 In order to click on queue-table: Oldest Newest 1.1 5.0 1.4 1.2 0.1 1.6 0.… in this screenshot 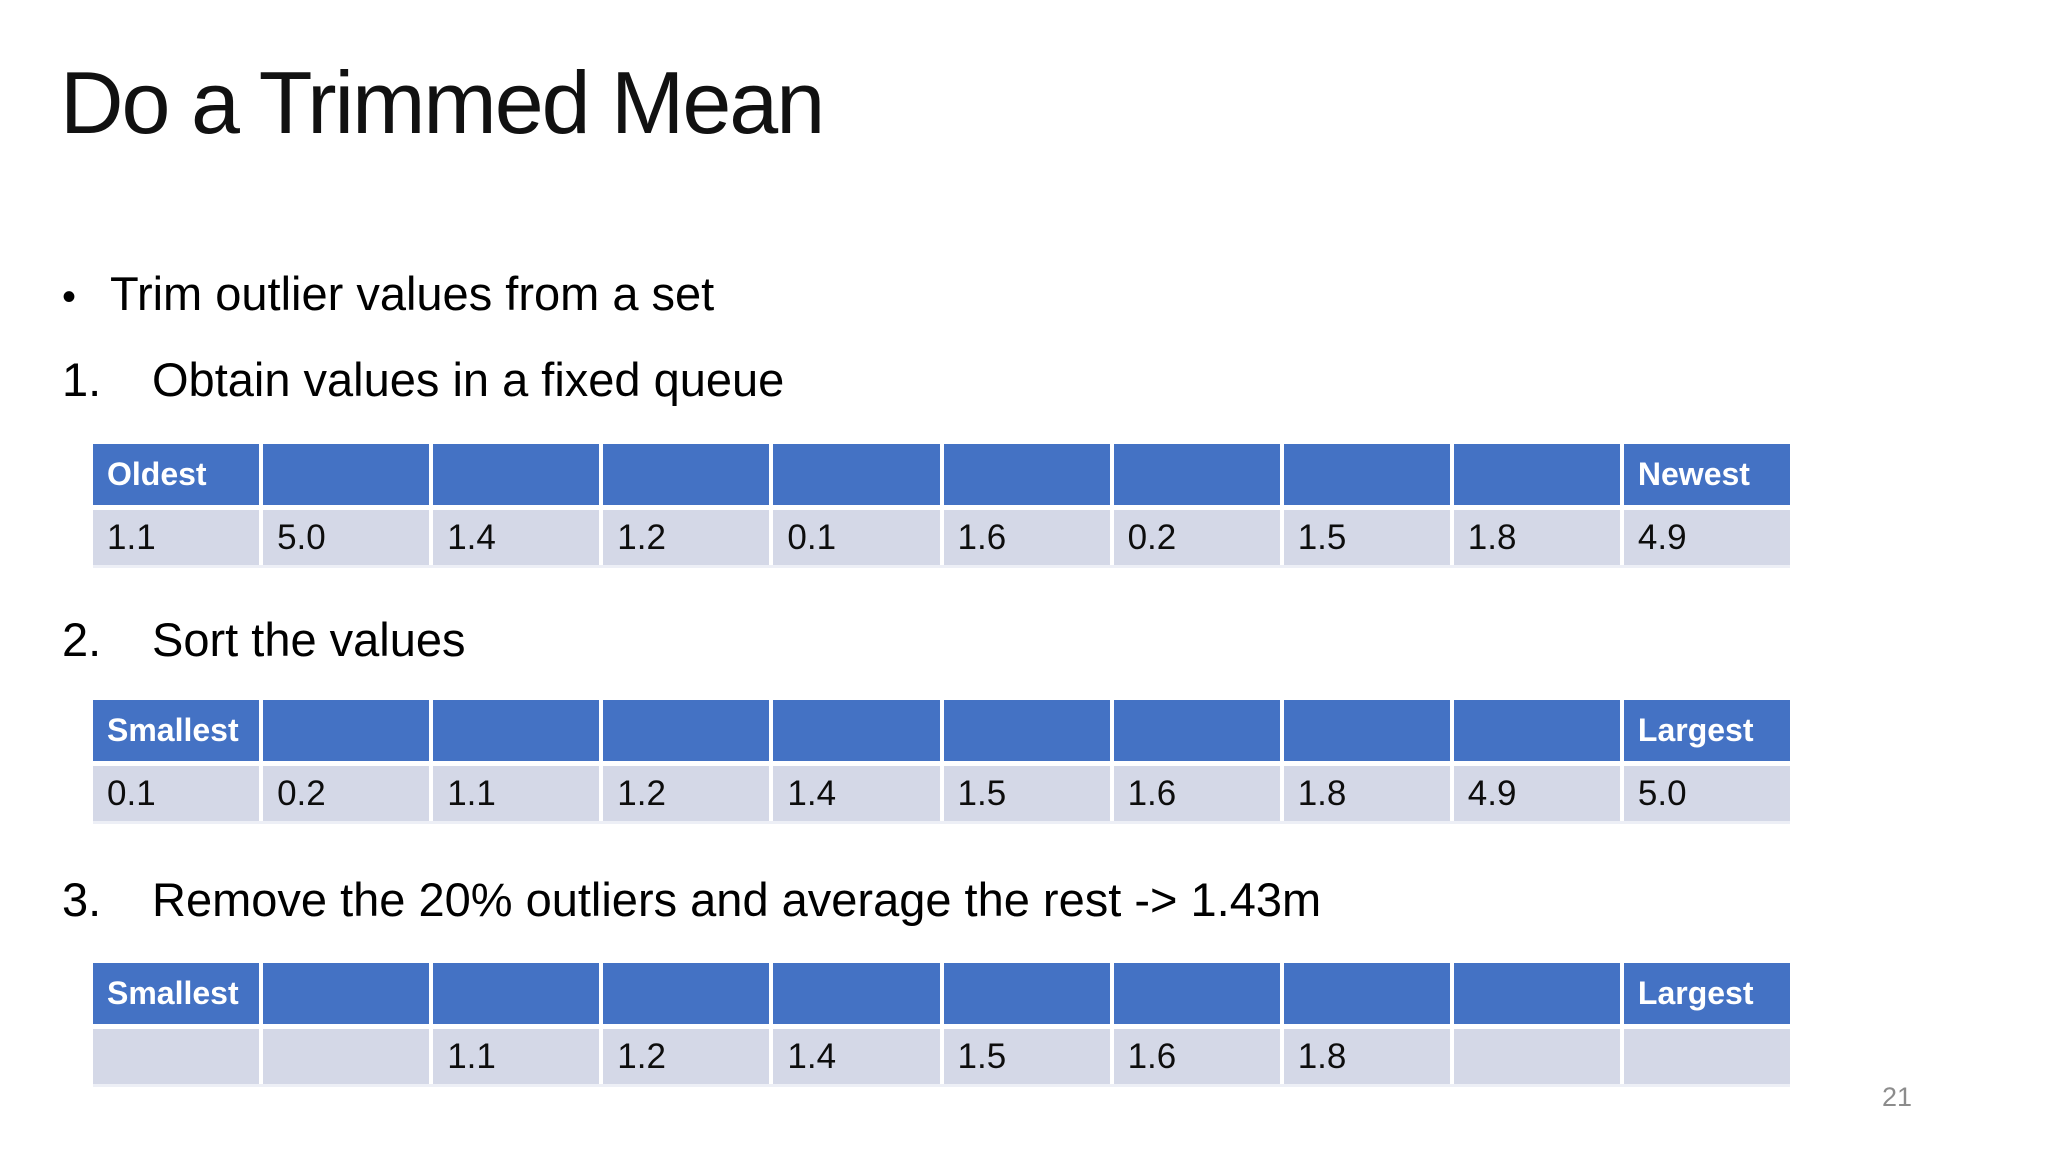, I will do `click(941, 506)`.